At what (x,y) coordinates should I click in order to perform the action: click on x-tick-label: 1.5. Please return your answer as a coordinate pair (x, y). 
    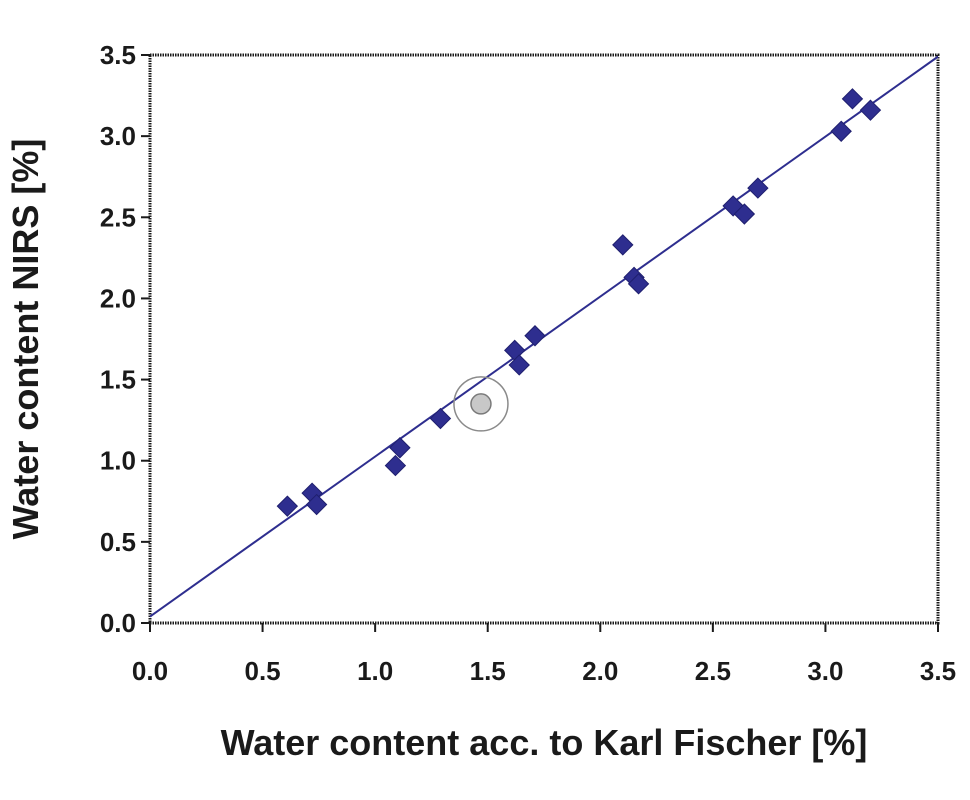
    Looking at the image, I should click on (488, 671).